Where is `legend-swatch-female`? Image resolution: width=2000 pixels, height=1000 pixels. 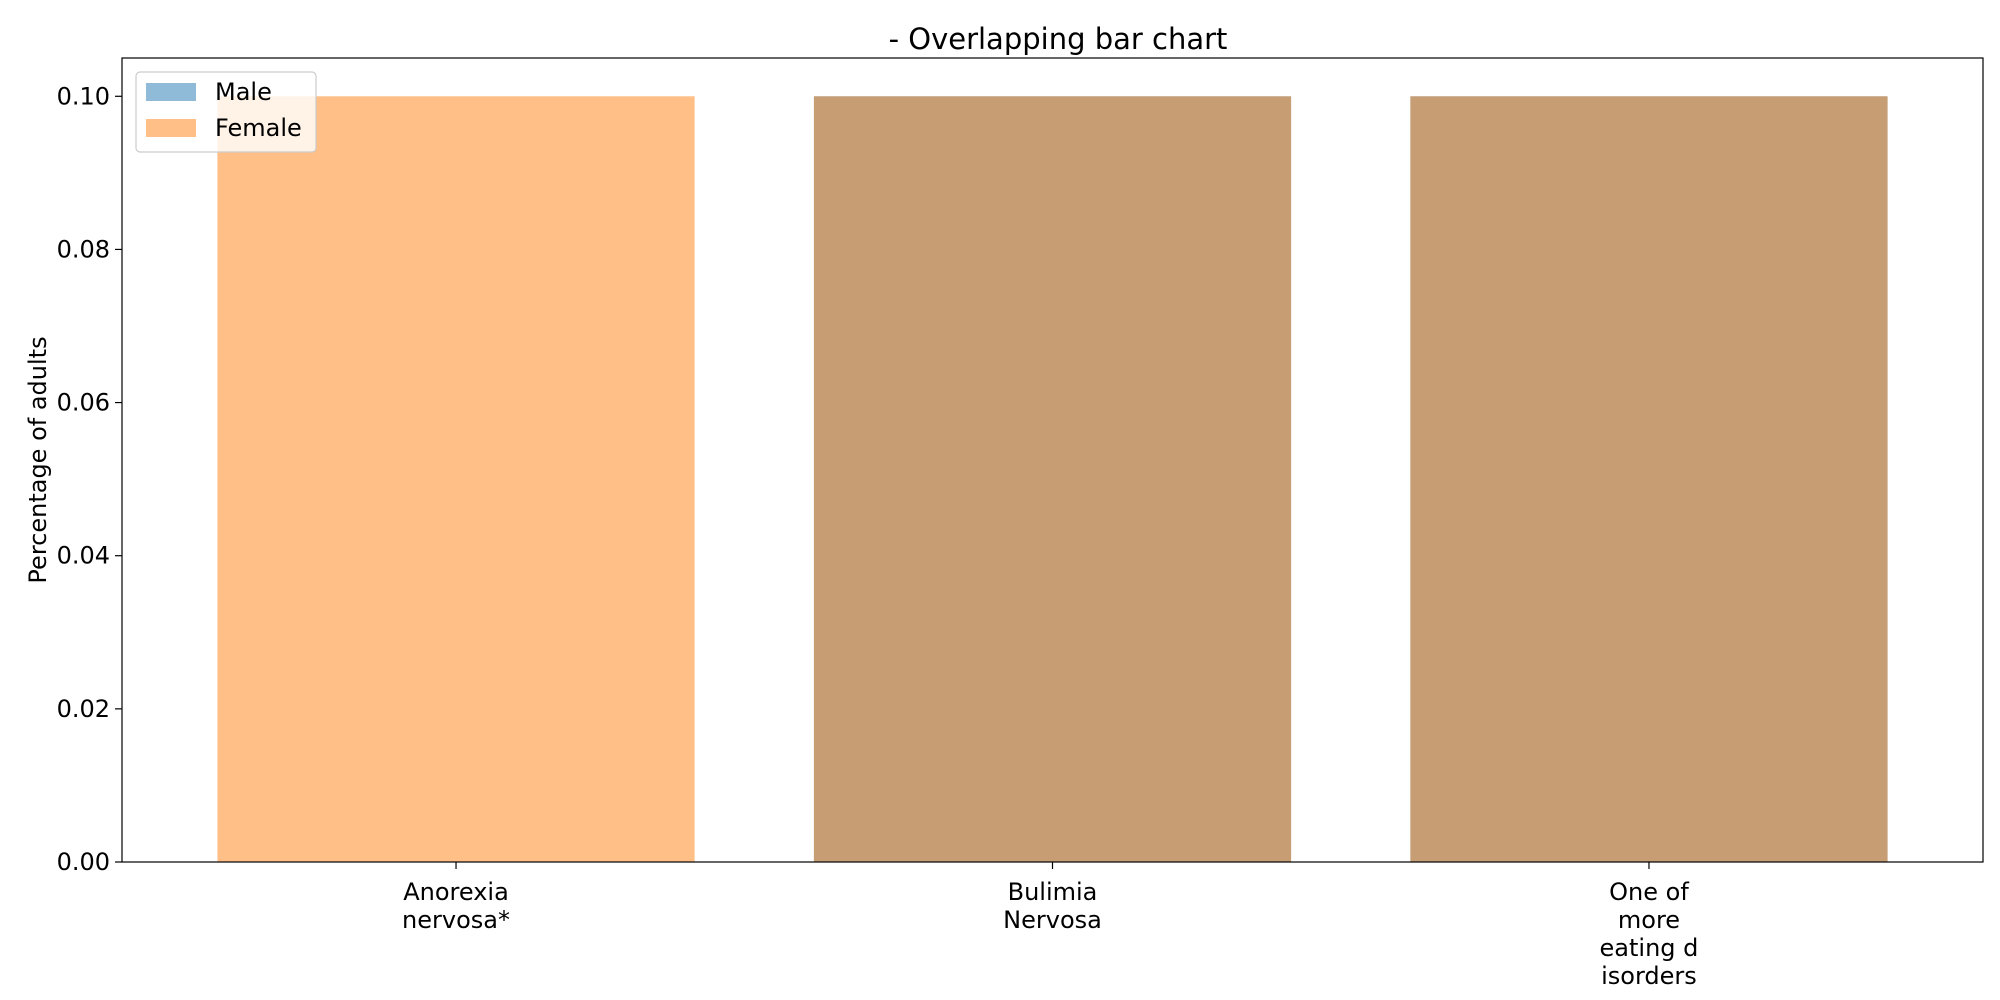 legend-swatch-female is located at coordinates (171, 128).